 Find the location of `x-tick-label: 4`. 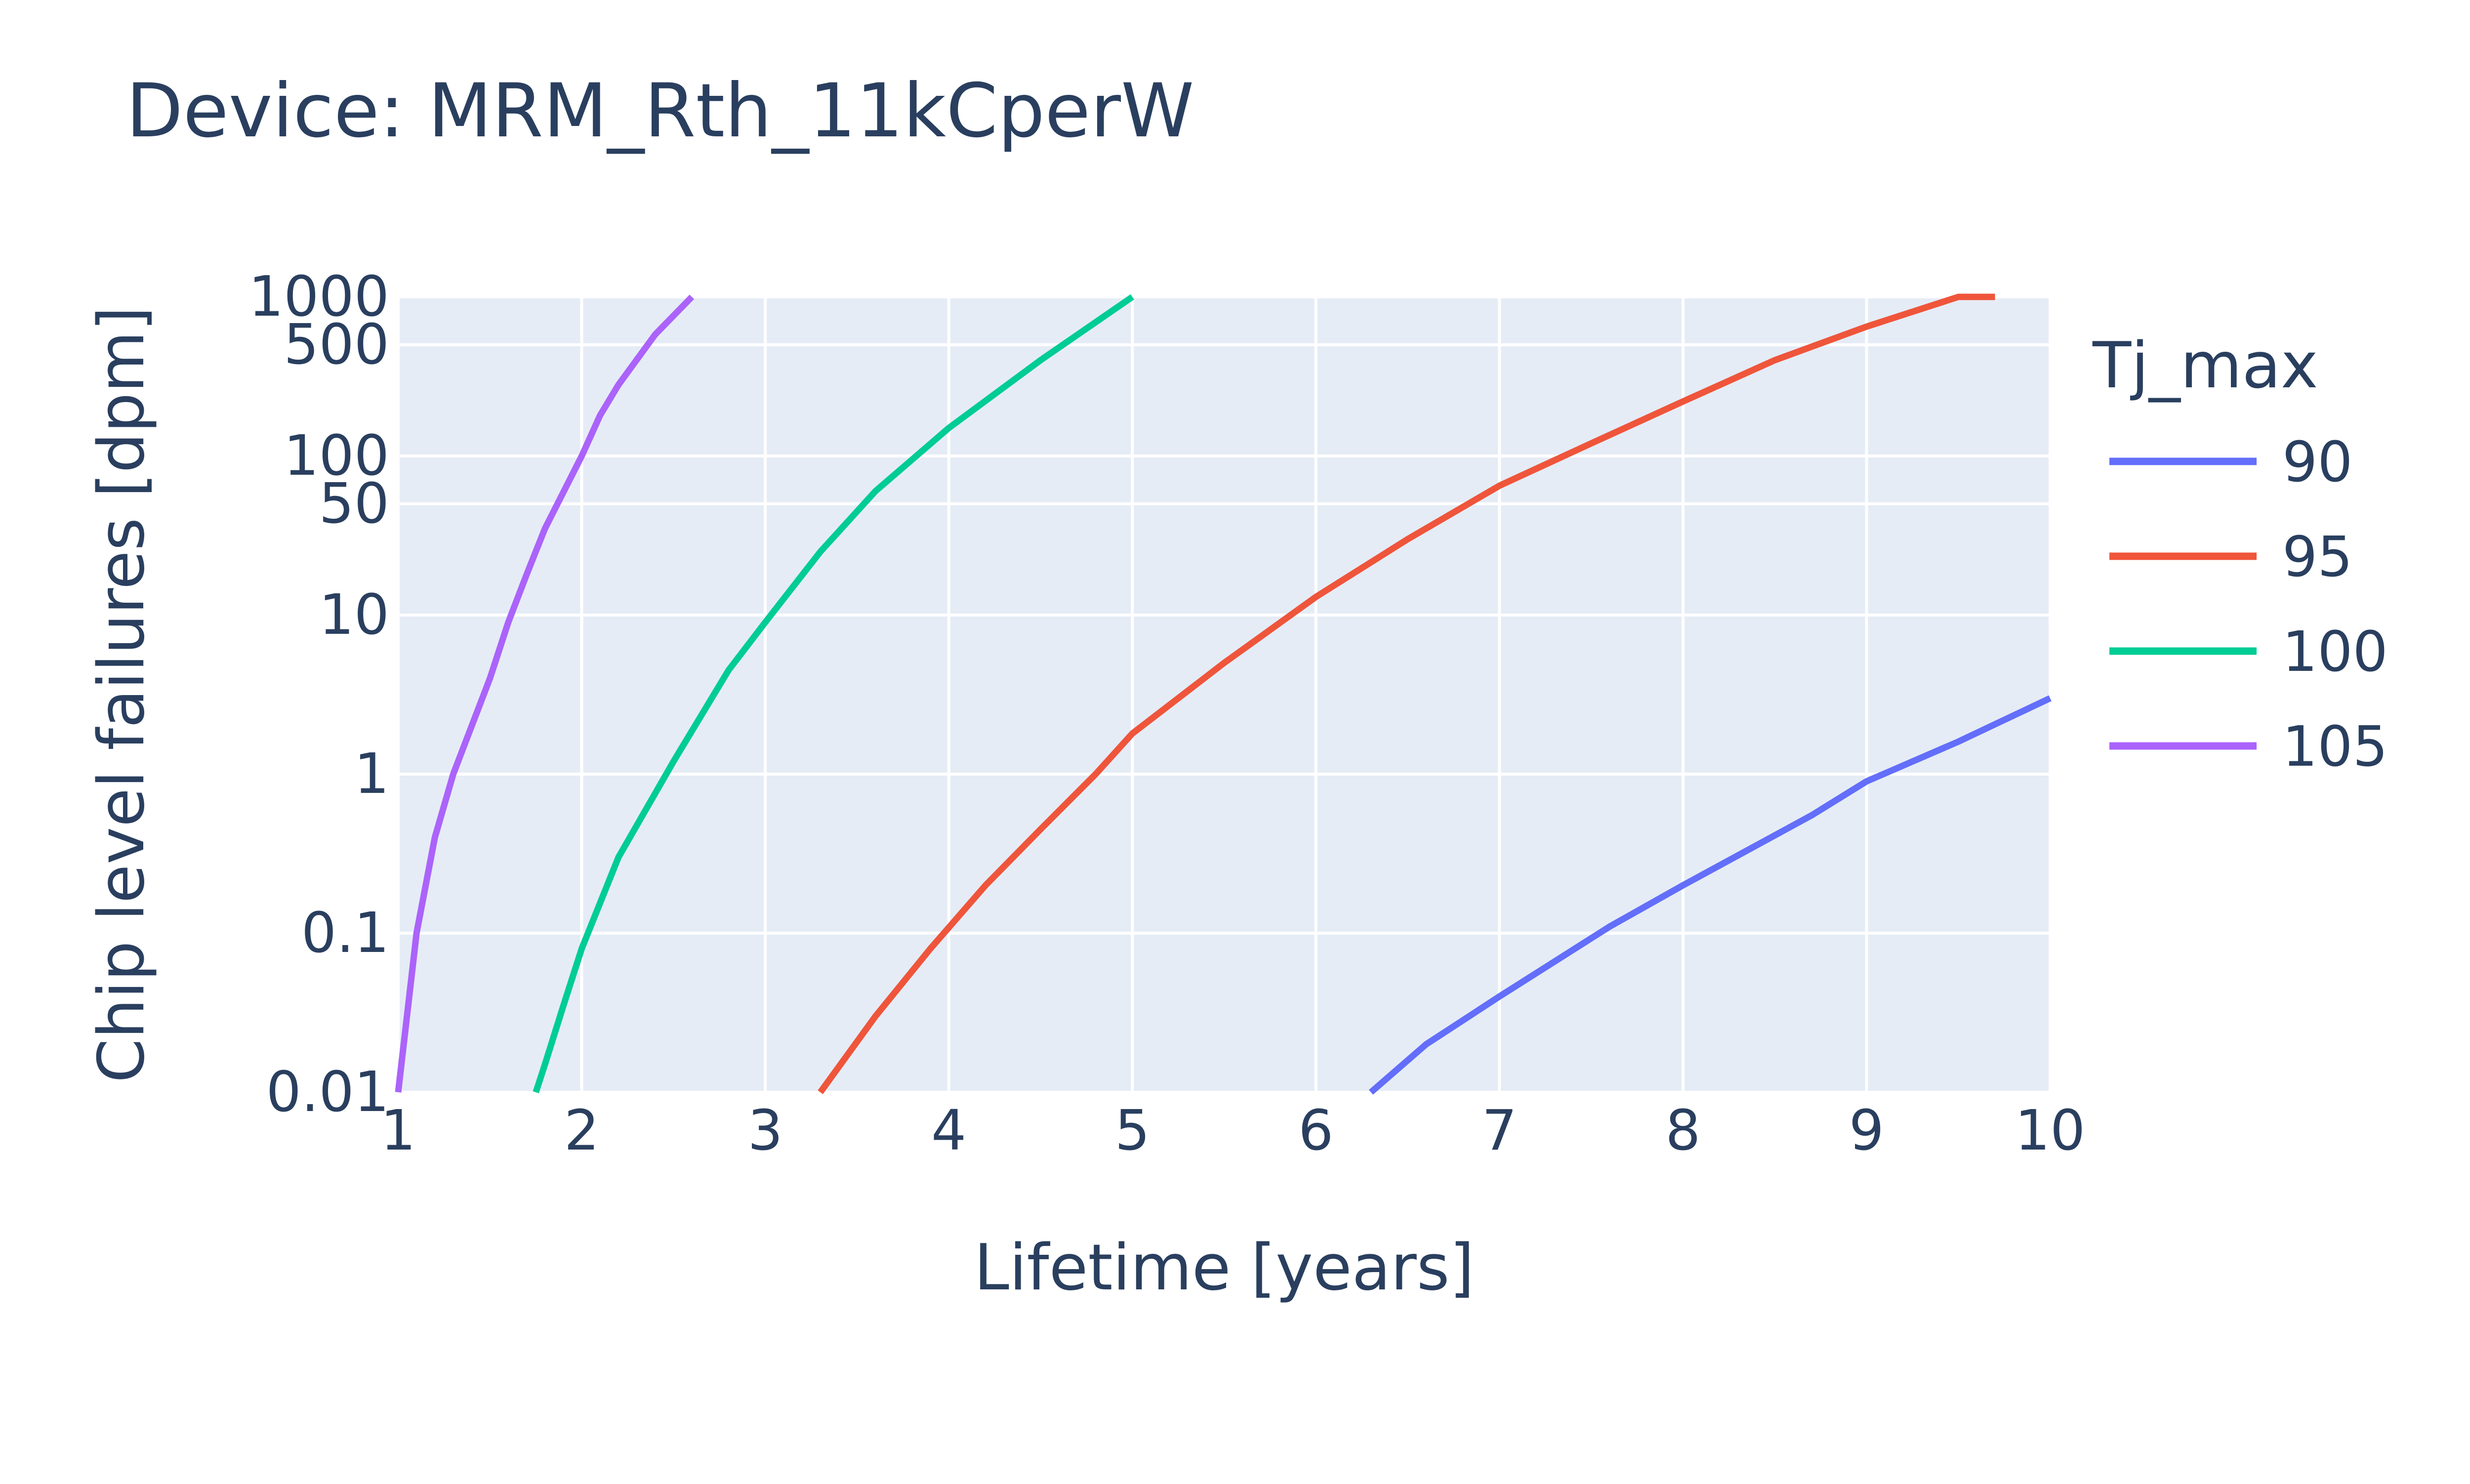

x-tick-label: 4 is located at coordinates (948, 1131).